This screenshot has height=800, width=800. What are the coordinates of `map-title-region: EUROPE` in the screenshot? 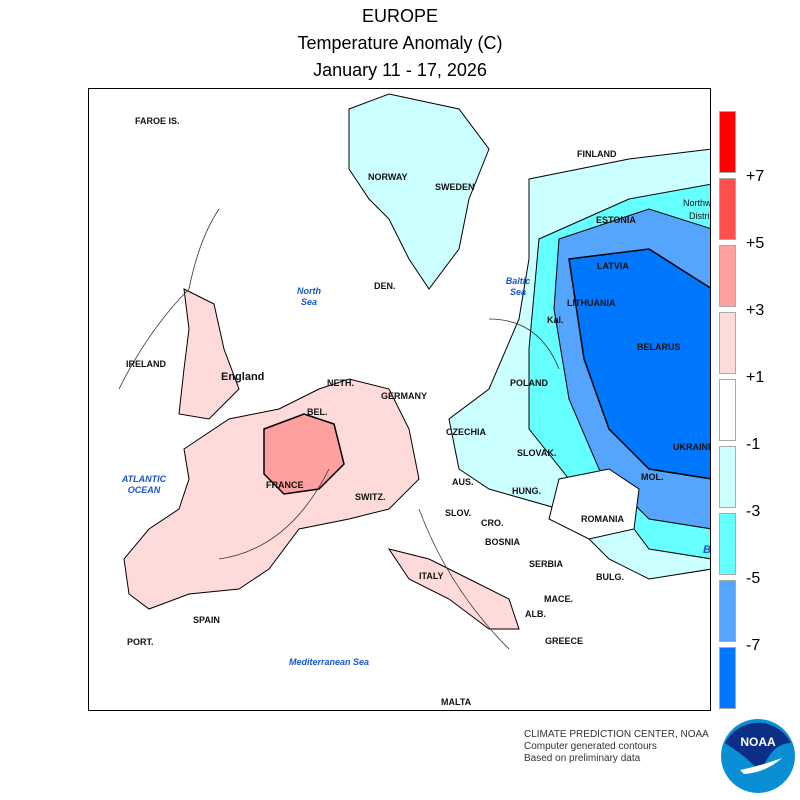 It's located at (400, 16).